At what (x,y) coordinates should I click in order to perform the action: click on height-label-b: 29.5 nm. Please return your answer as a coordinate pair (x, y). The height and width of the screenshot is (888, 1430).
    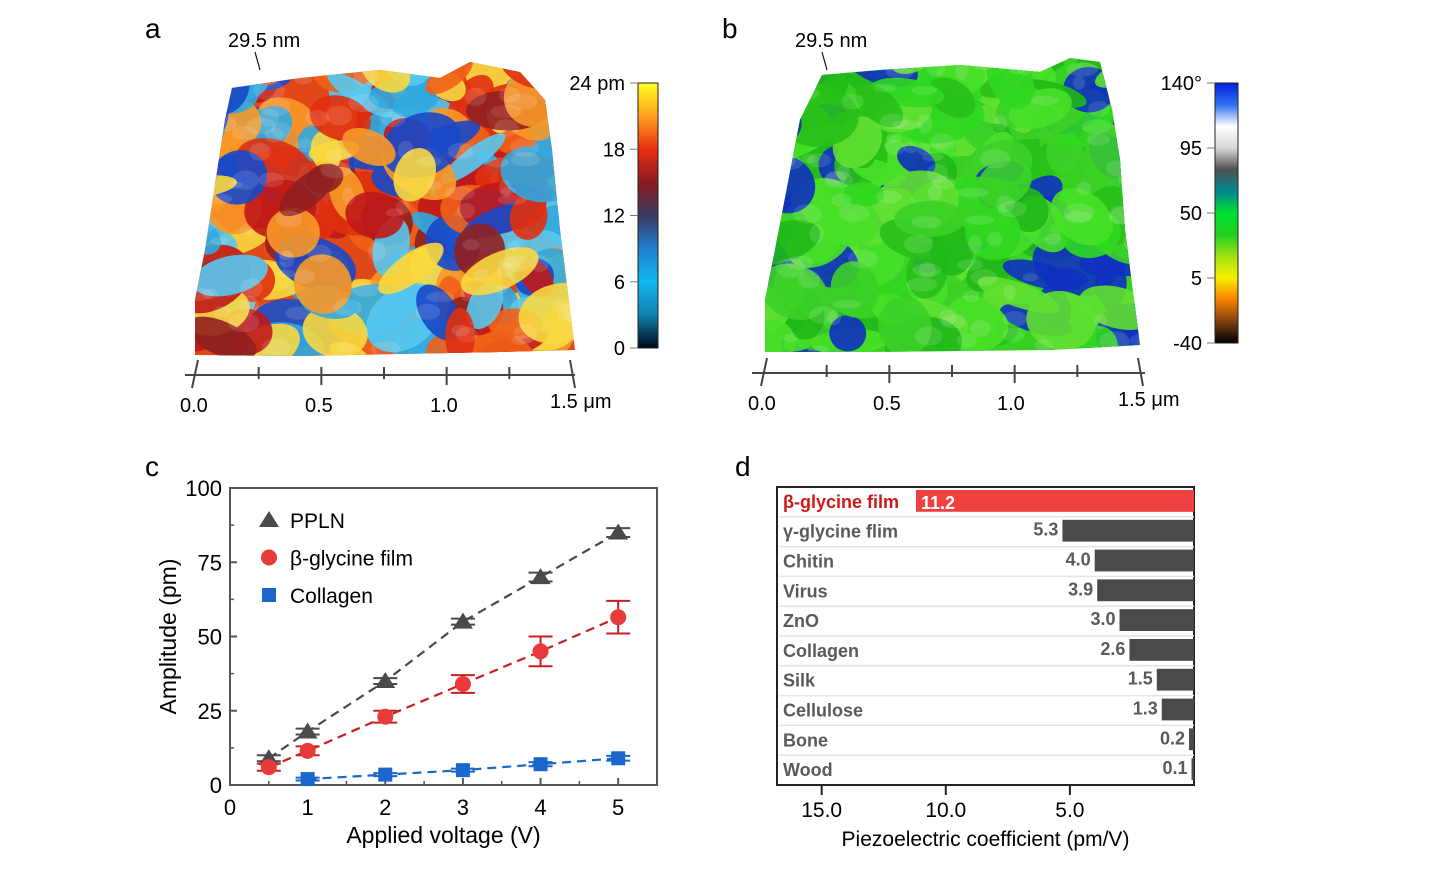
    Looking at the image, I should click on (831, 41).